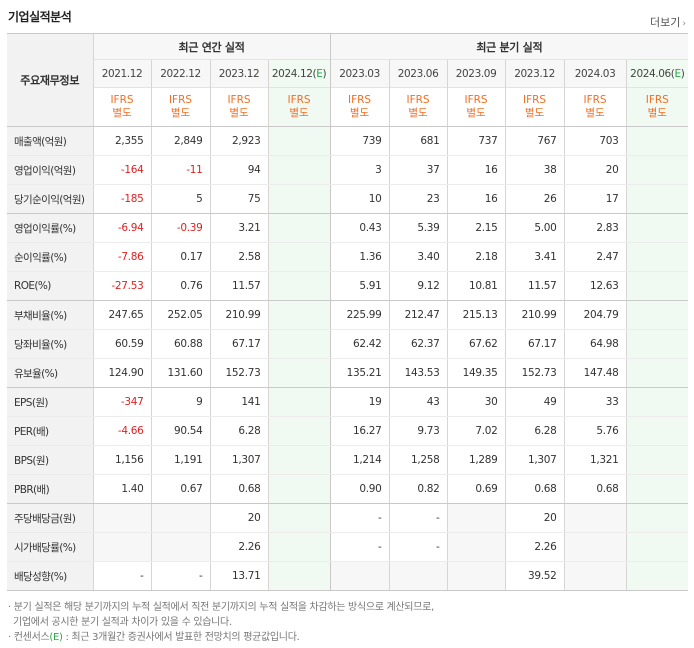  What do you see at coordinates (418, 402) in the screenshot?
I see `data-cell: 43` at bounding box center [418, 402].